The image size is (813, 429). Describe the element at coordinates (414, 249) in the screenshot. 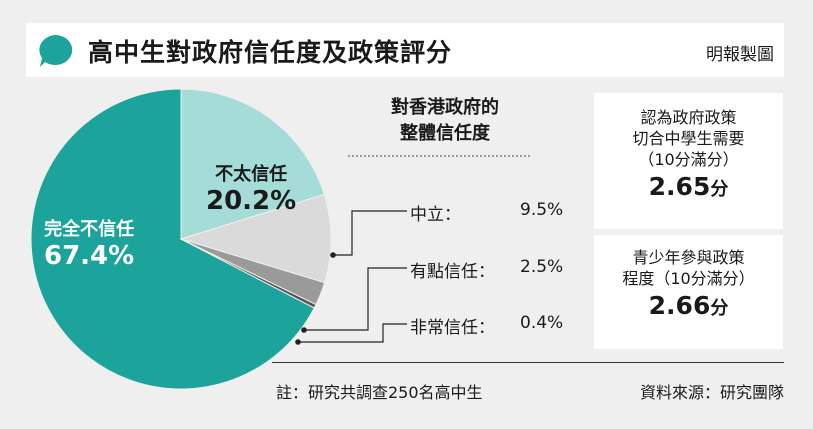

I see `callout-lines` at that location.